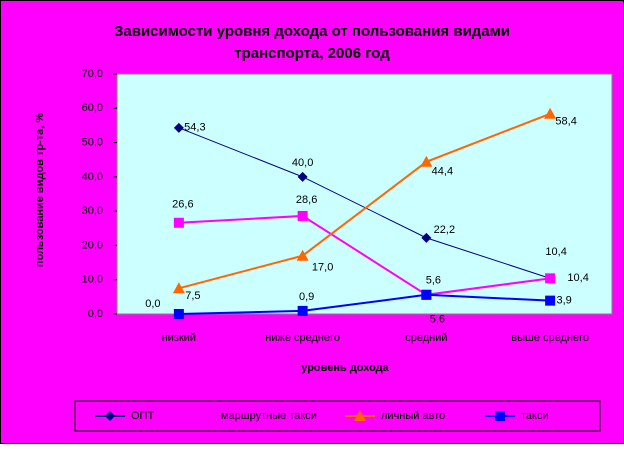 This screenshot has height=449, width=624. I want to click on data-label: 28,6, so click(306, 200).